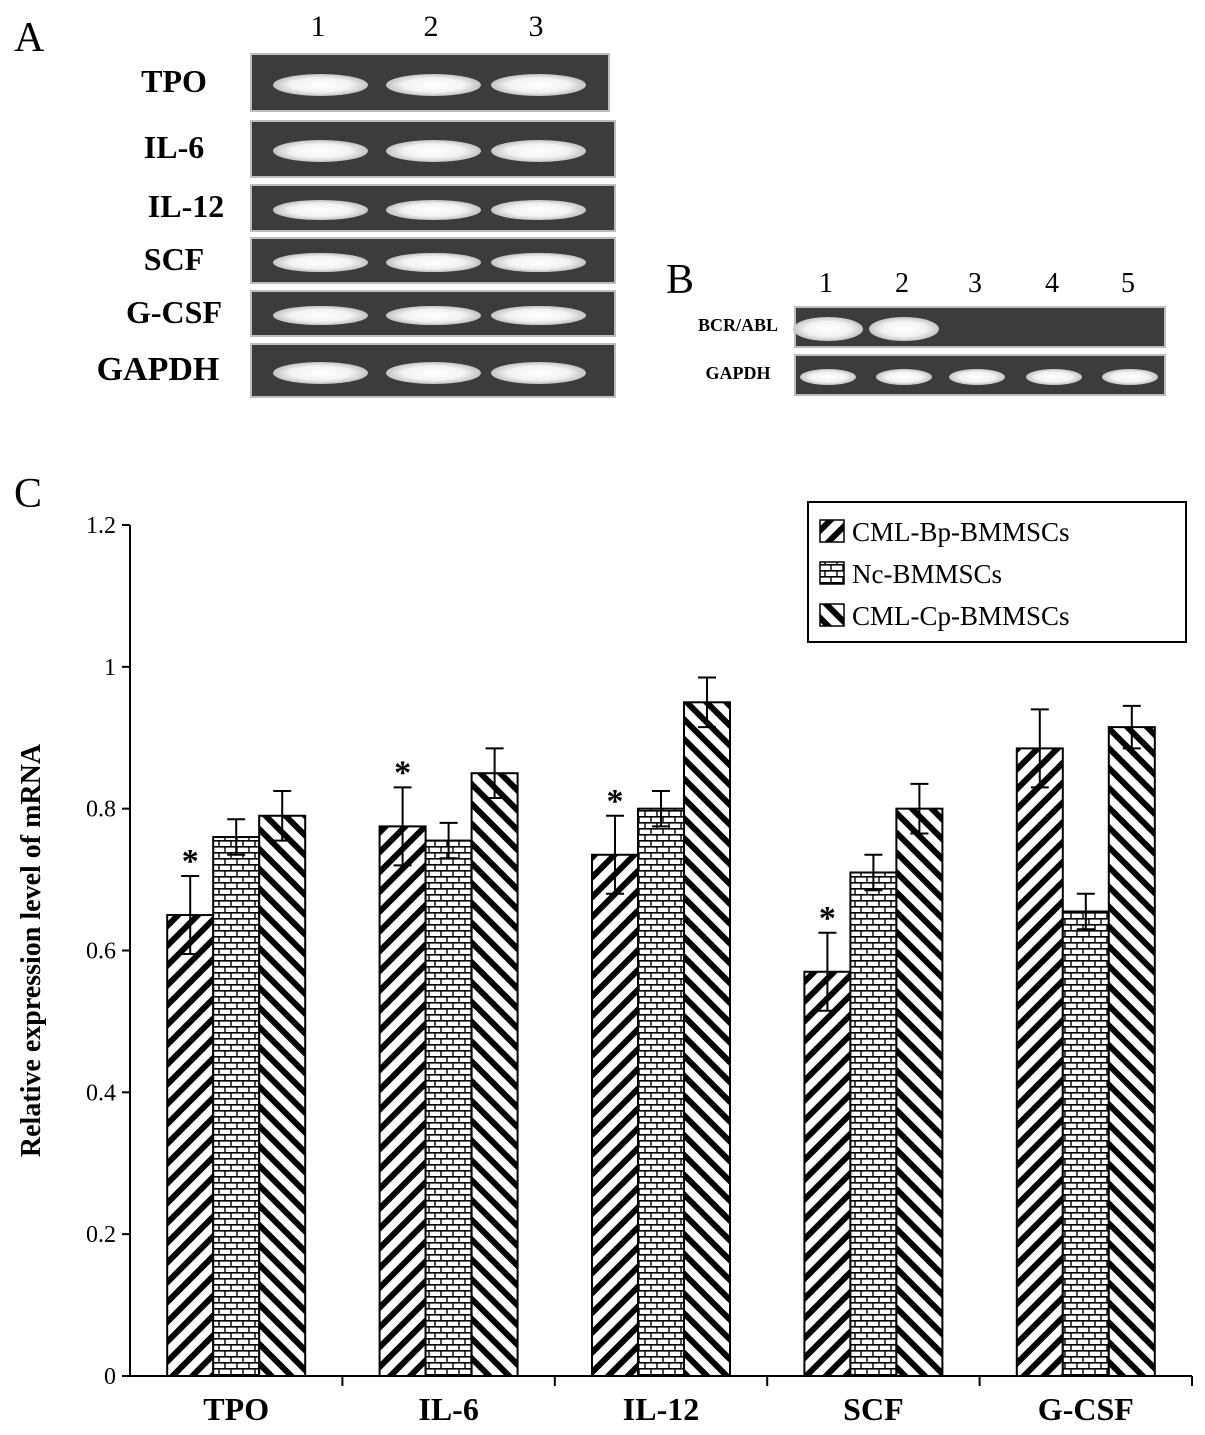 The height and width of the screenshot is (1435, 1205). Describe the element at coordinates (738, 373) in the screenshot. I see `panel-b-row-label-gapdh: GAPDH` at that location.